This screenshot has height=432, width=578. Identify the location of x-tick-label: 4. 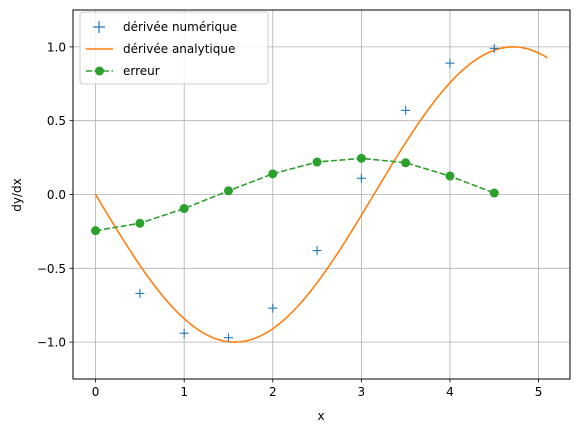
(450, 392).